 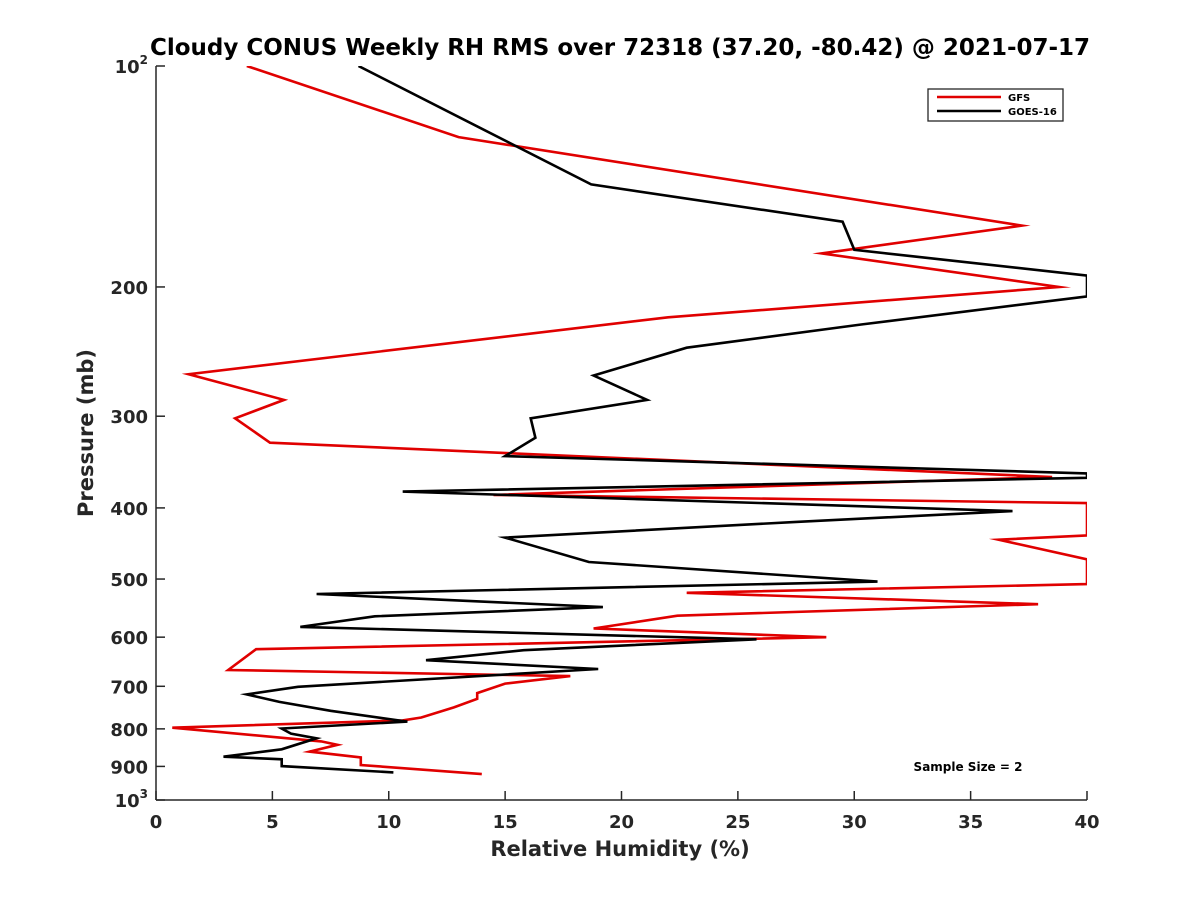 I want to click on y-tick-label: 300, so click(x=129, y=417).